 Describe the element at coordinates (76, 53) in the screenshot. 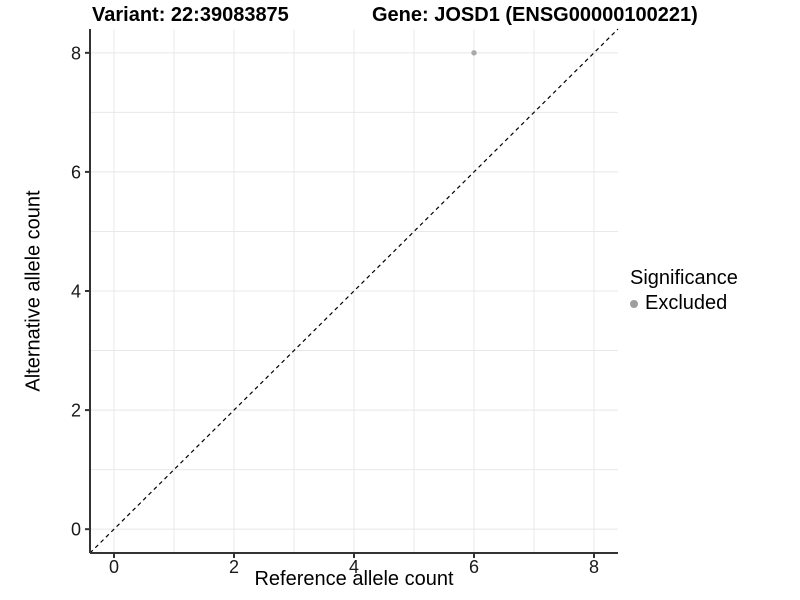

I see `y-tick-label: 8` at that location.